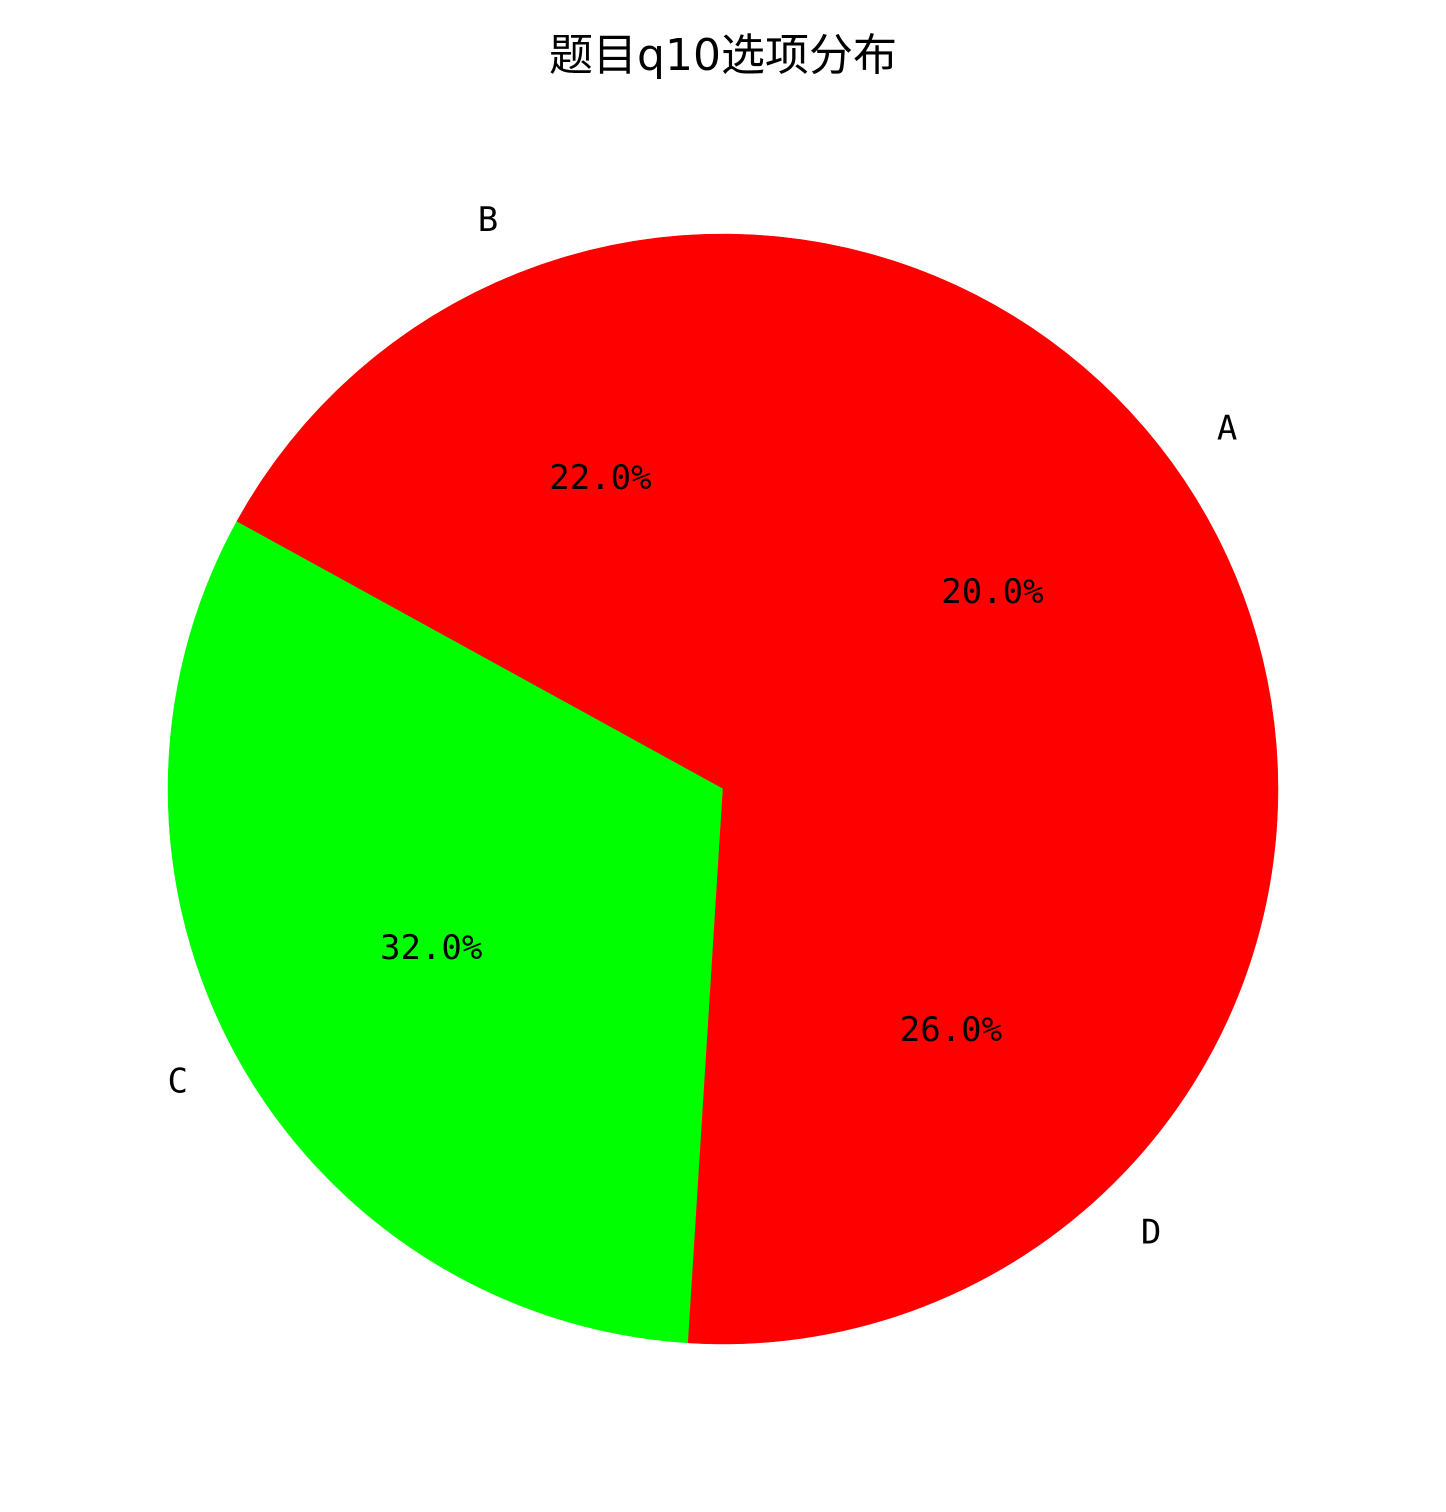  Describe the element at coordinates (431, 948) in the screenshot. I see `slice-percent-c: 32.0%` at that location.